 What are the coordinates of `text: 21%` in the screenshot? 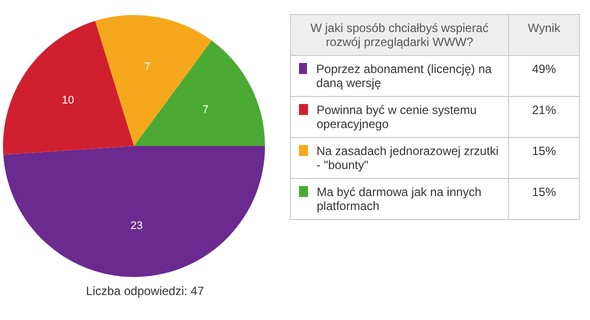 It's located at (544, 110).